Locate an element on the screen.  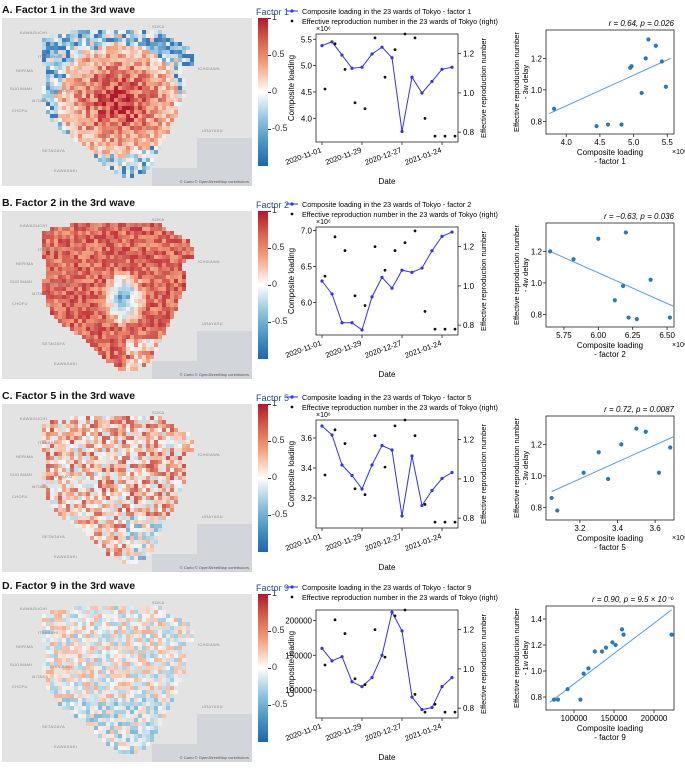
x-tick-label: 2021-01-24 is located at coordinates (423, 156).